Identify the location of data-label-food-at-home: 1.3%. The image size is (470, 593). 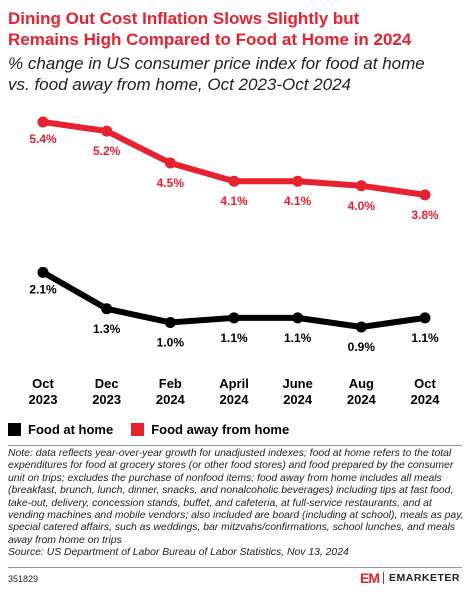
(107, 329).